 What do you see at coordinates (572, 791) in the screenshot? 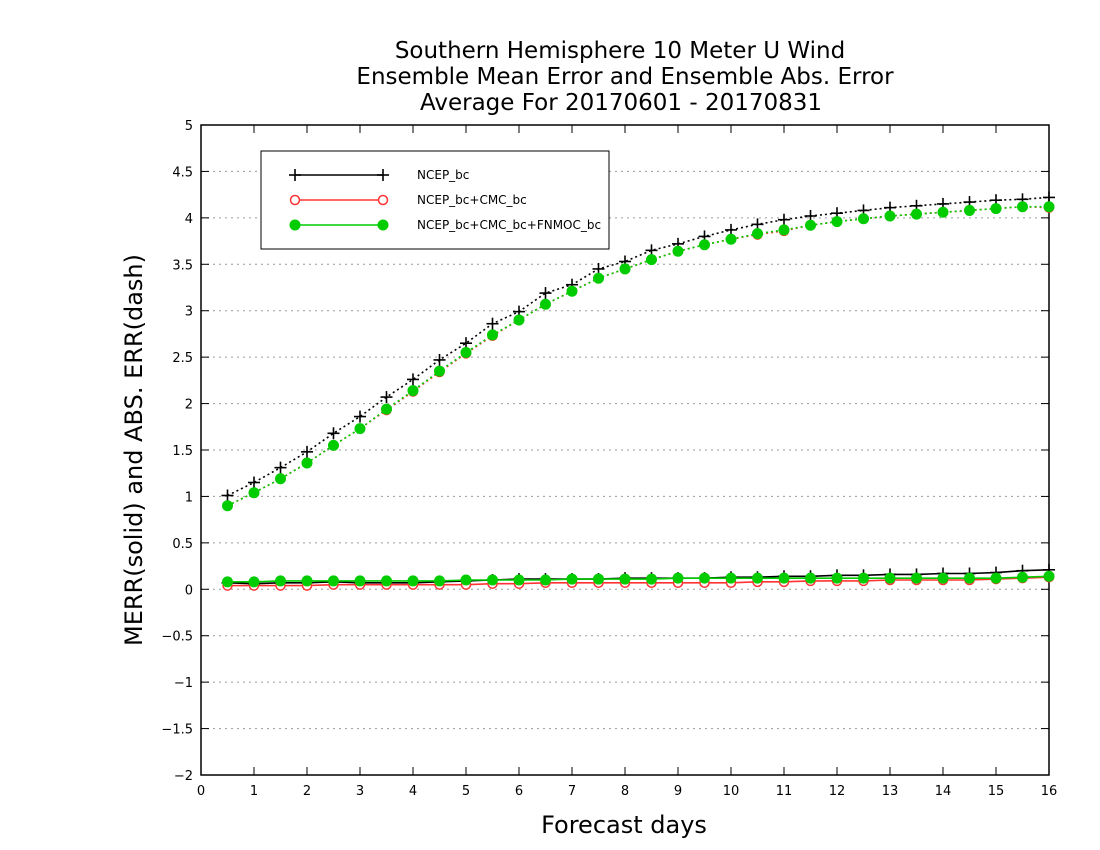
I see `x-tick-label: 7` at bounding box center [572, 791].